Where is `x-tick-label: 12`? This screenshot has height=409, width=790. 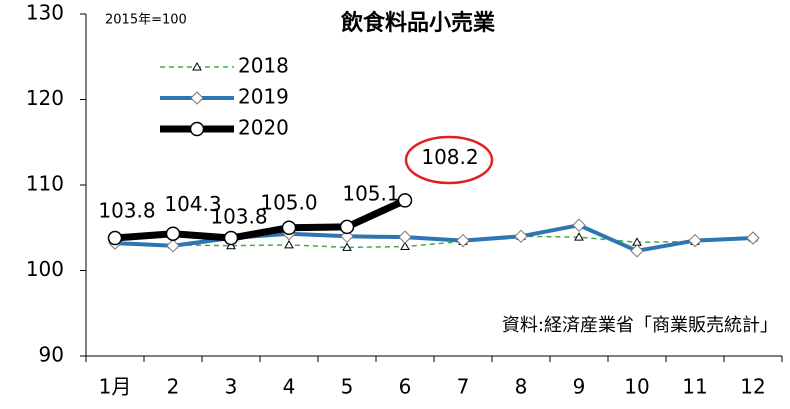
x-tick-label: 12 is located at coordinates (752, 387).